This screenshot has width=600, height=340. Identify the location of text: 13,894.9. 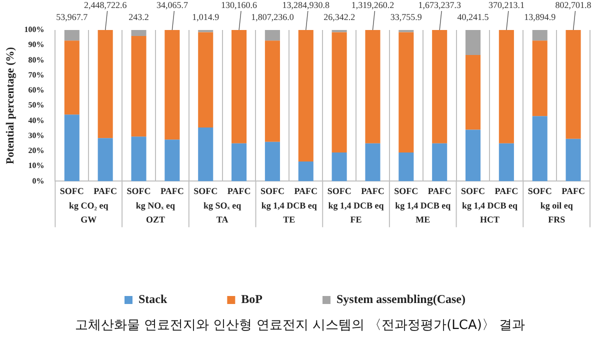
(540, 17).